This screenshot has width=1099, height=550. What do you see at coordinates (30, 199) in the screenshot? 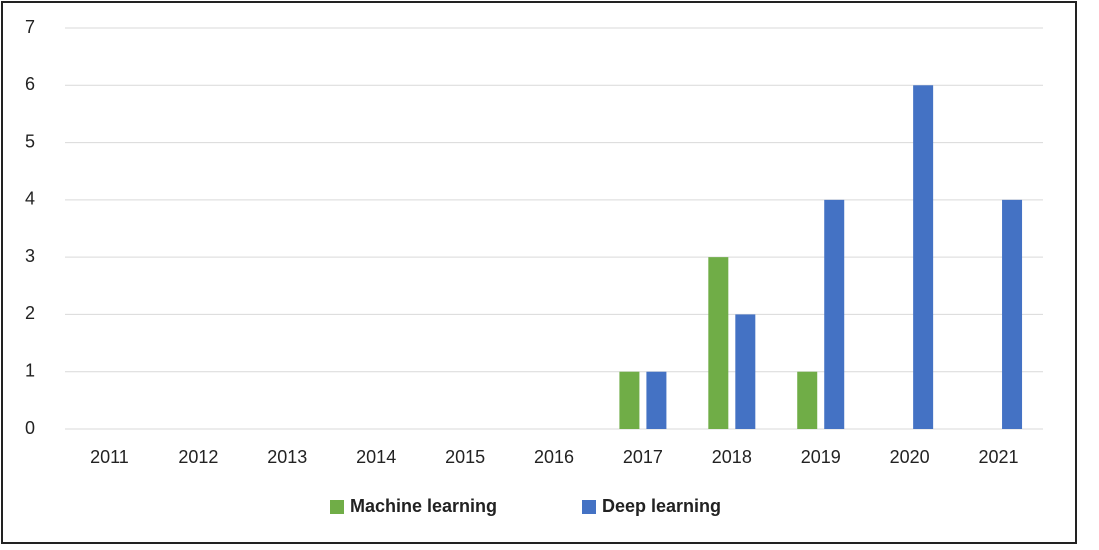
I see `y-tick-label: 4` at bounding box center [30, 199].